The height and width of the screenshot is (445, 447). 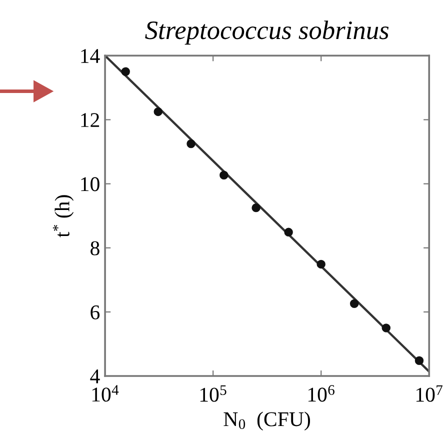 What do you see at coordinates (63, 216) in the screenshot?
I see `y-axis-title: t$^{*}$ (h)` at bounding box center [63, 216].